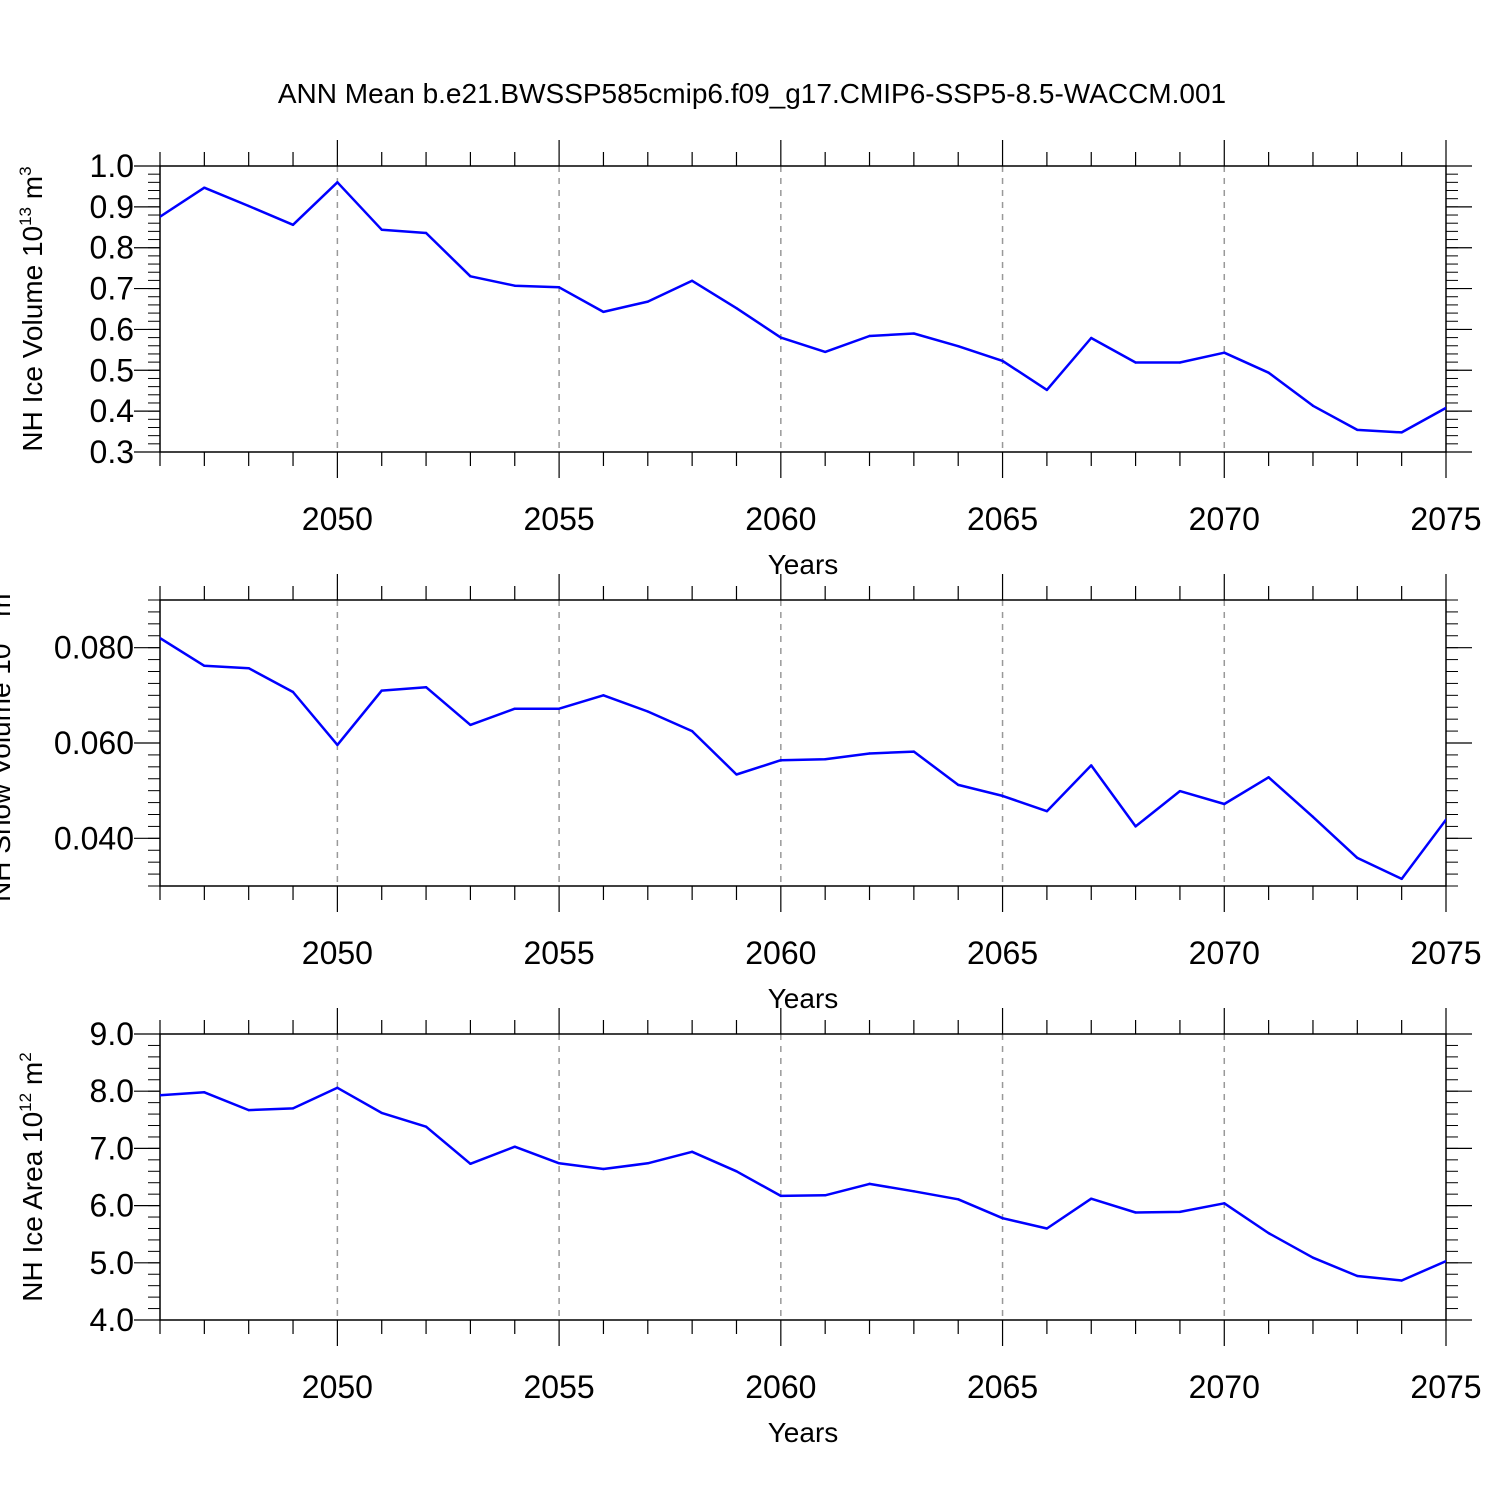 The height and width of the screenshot is (1500, 1500). What do you see at coordinates (94, 648) in the screenshot?
I see `y-tick-label: 0.080` at bounding box center [94, 648].